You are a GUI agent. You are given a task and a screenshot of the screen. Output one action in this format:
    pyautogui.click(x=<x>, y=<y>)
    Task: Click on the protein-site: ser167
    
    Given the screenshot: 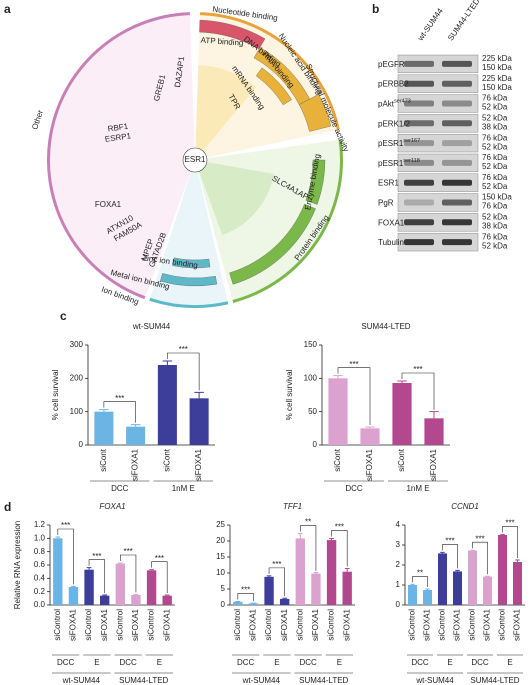 What is the action you would take?
    pyautogui.click(x=411, y=142)
    